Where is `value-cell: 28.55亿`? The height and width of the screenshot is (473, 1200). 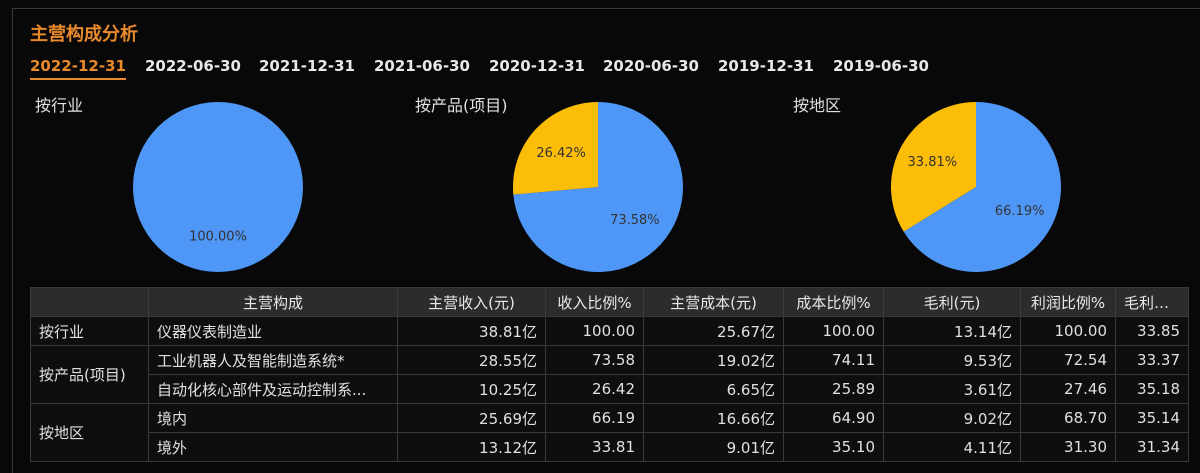
value-cell: 28.55亿 is located at coordinates (471, 360).